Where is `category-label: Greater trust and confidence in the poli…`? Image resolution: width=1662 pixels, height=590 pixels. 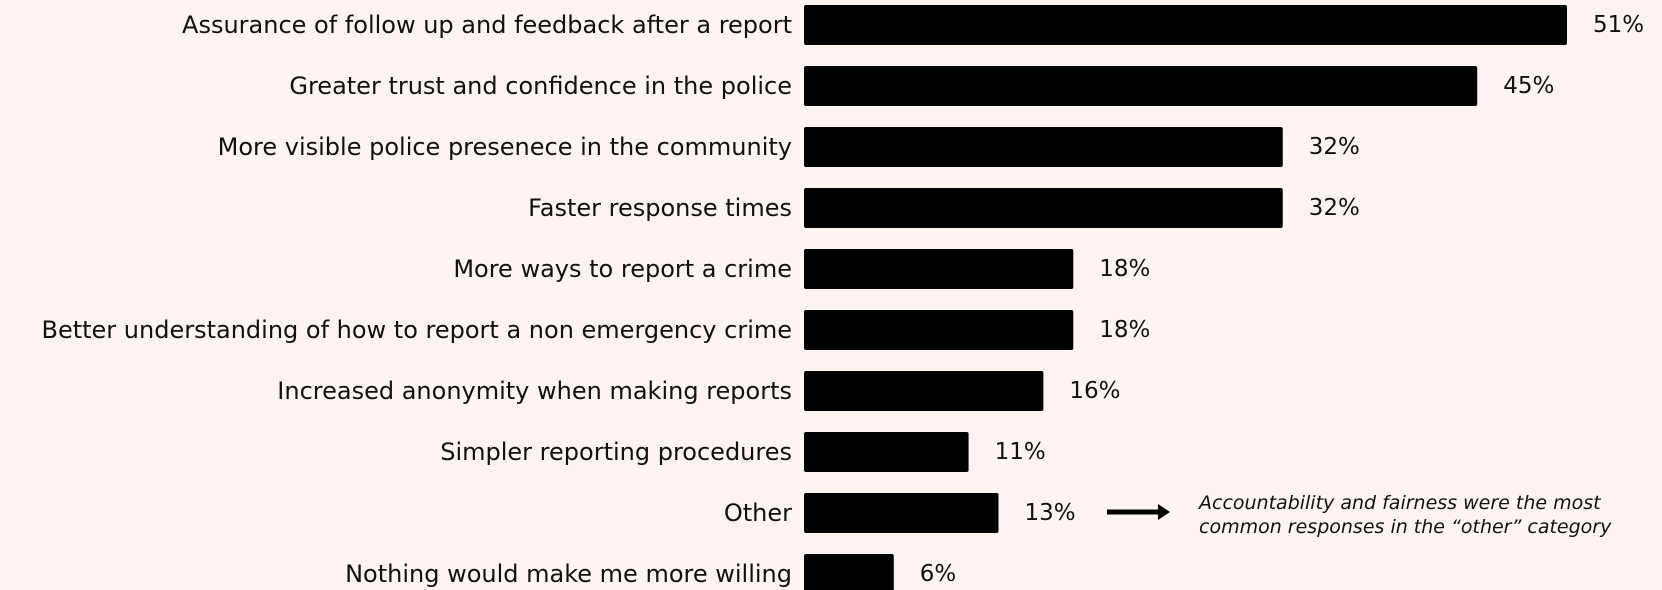 category-label: Greater trust and confidence in the poli… is located at coordinates (540, 86).